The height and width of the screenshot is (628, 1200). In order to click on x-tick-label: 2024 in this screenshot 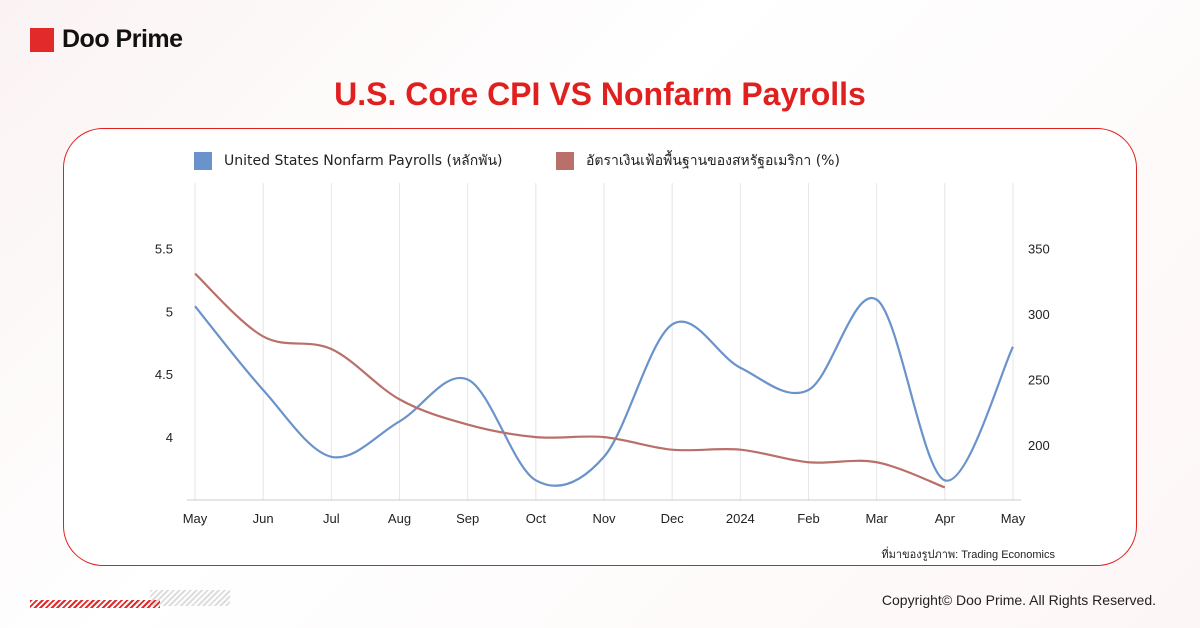, I will do `click(740, 518)`.